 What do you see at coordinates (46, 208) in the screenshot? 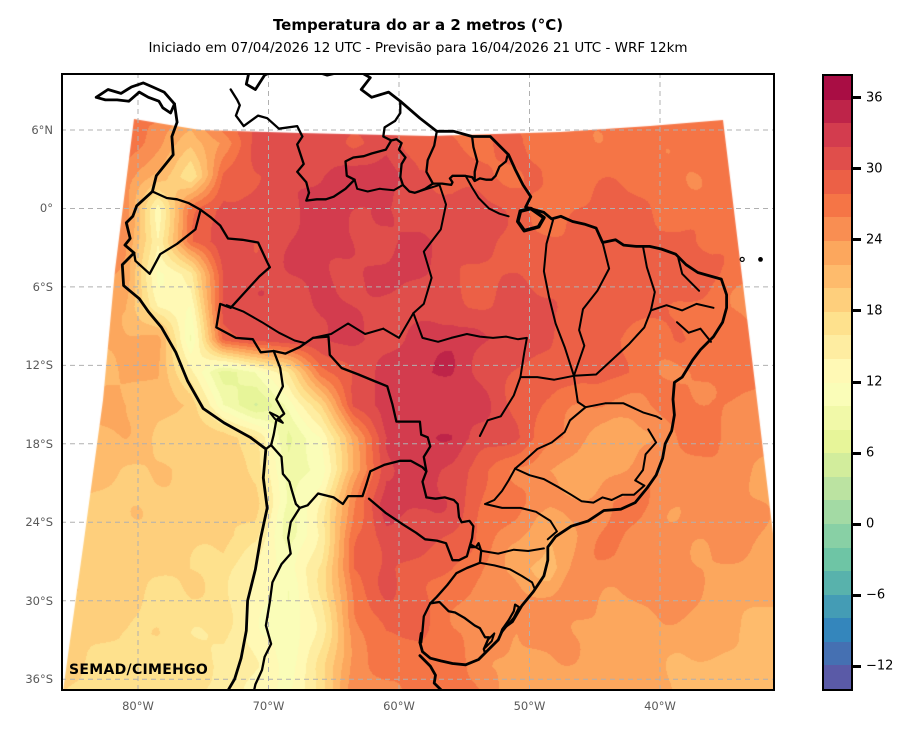
I see `lat-tick-label: 0°` at bounding box center [46, 208].